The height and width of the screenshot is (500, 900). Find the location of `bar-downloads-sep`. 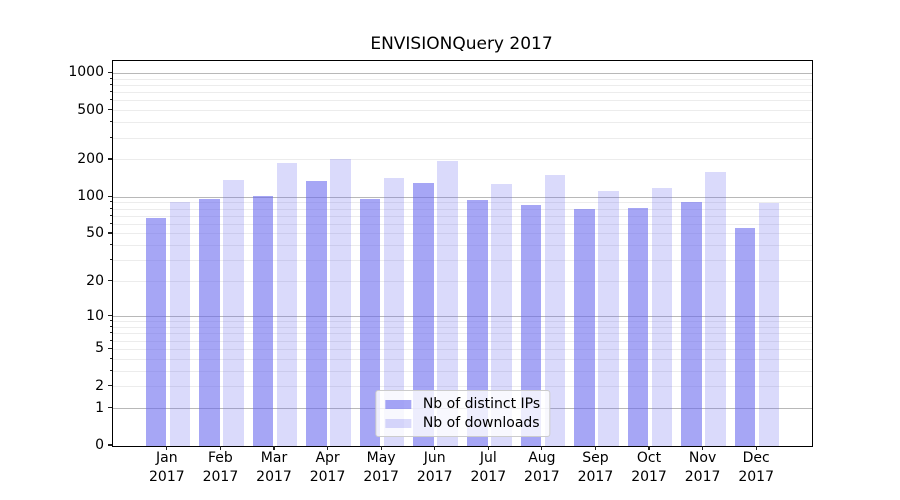

bar-downloads-sep is located at coordinates (608, 318).